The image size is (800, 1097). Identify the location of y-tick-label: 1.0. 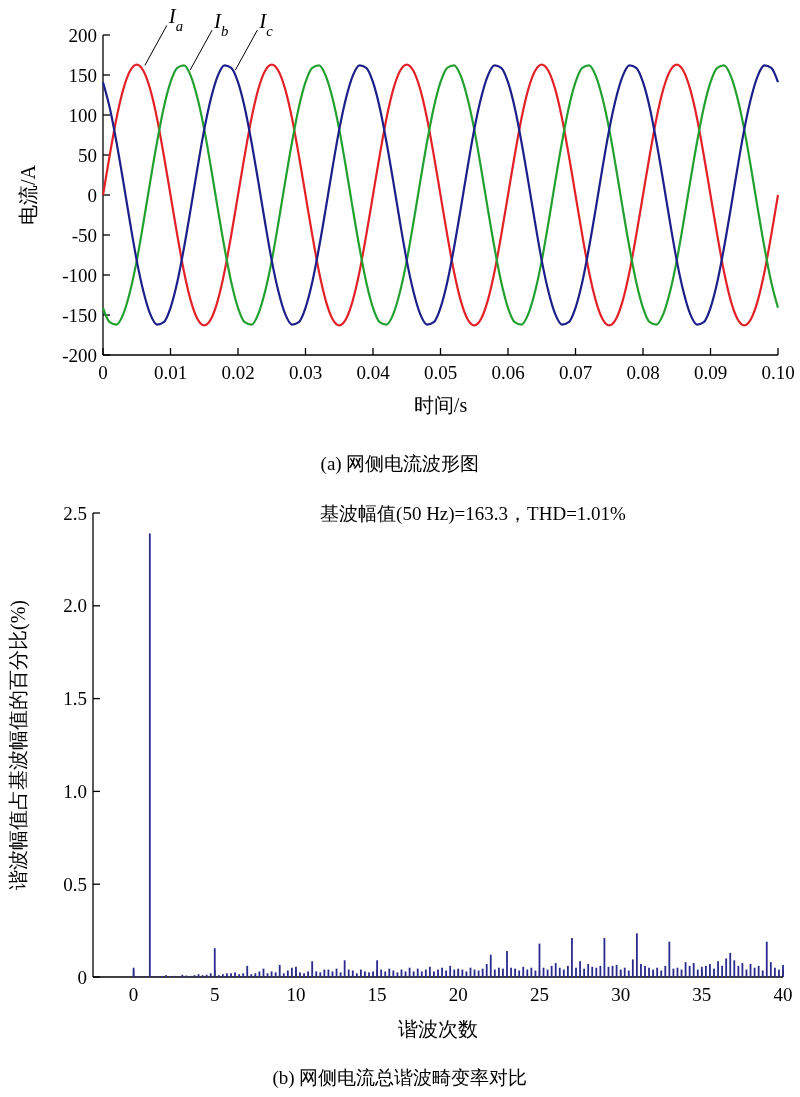
(75, 792).